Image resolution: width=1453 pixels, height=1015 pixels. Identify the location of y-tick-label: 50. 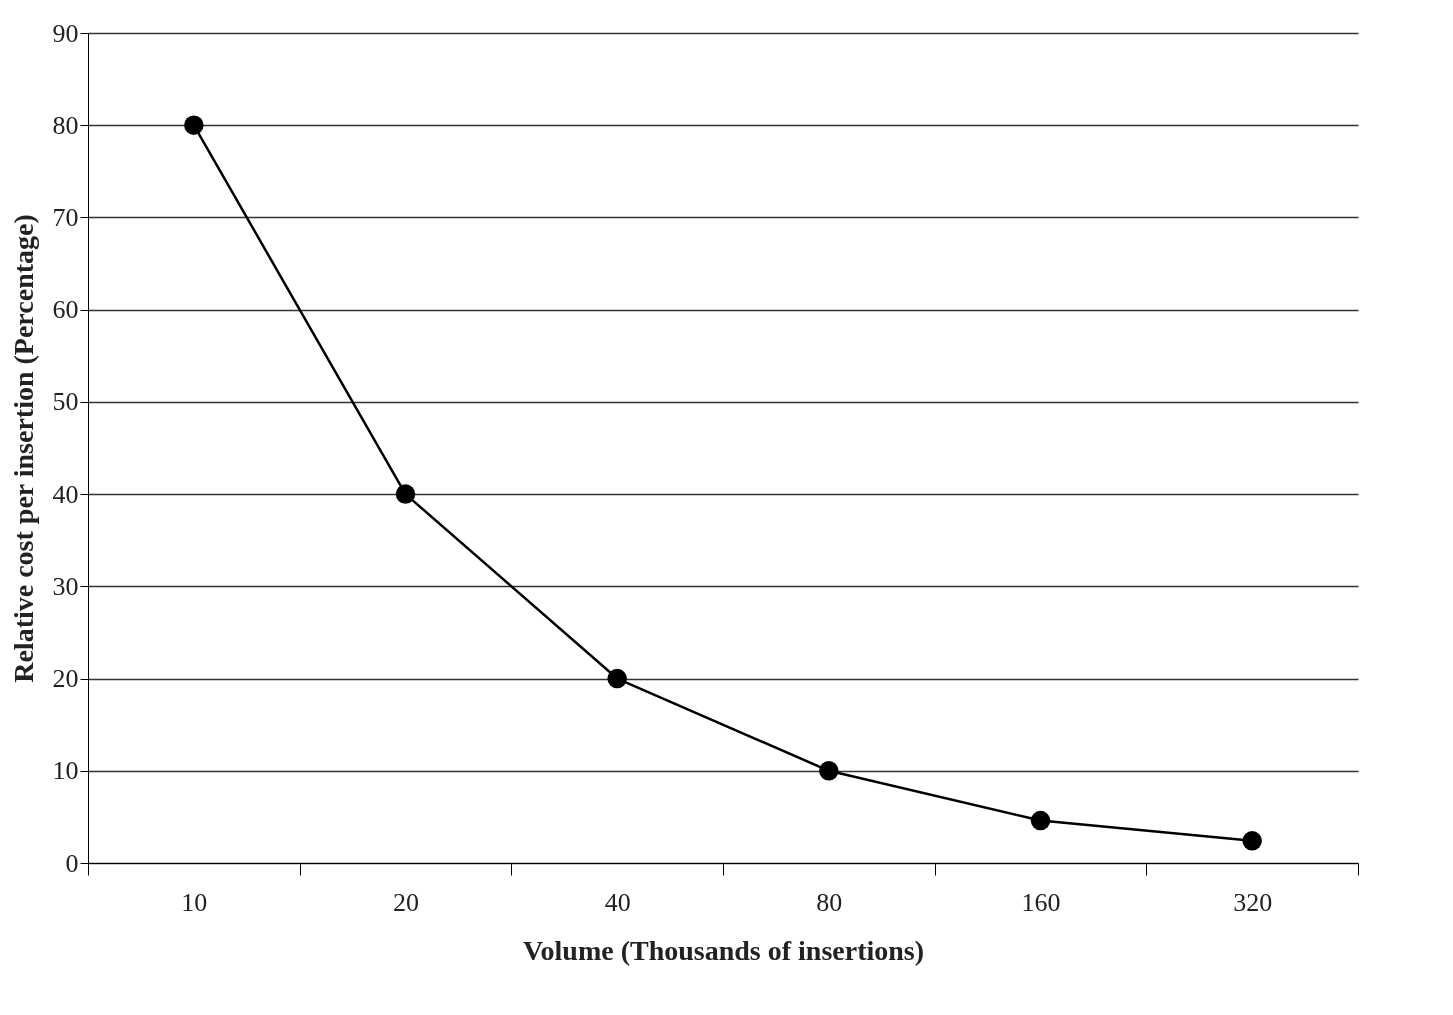
(65, 402).